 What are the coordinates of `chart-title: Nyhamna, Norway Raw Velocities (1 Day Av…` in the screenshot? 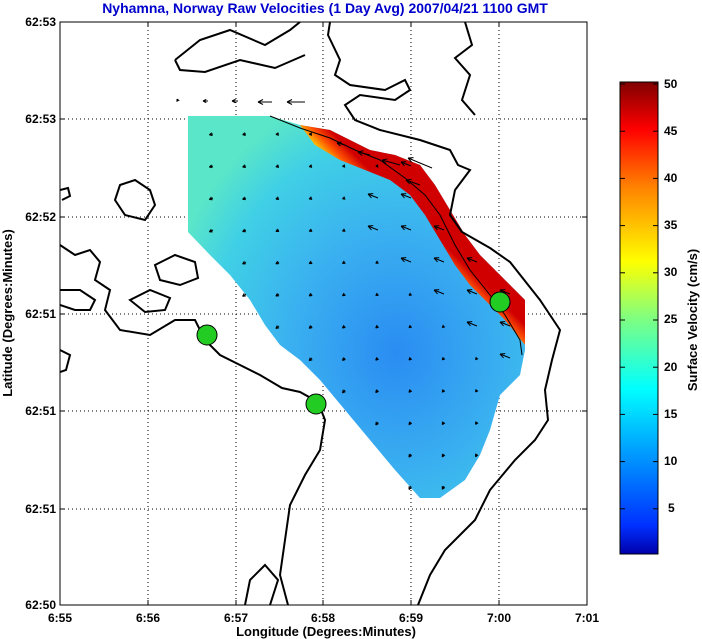 It's located at (325, 8).